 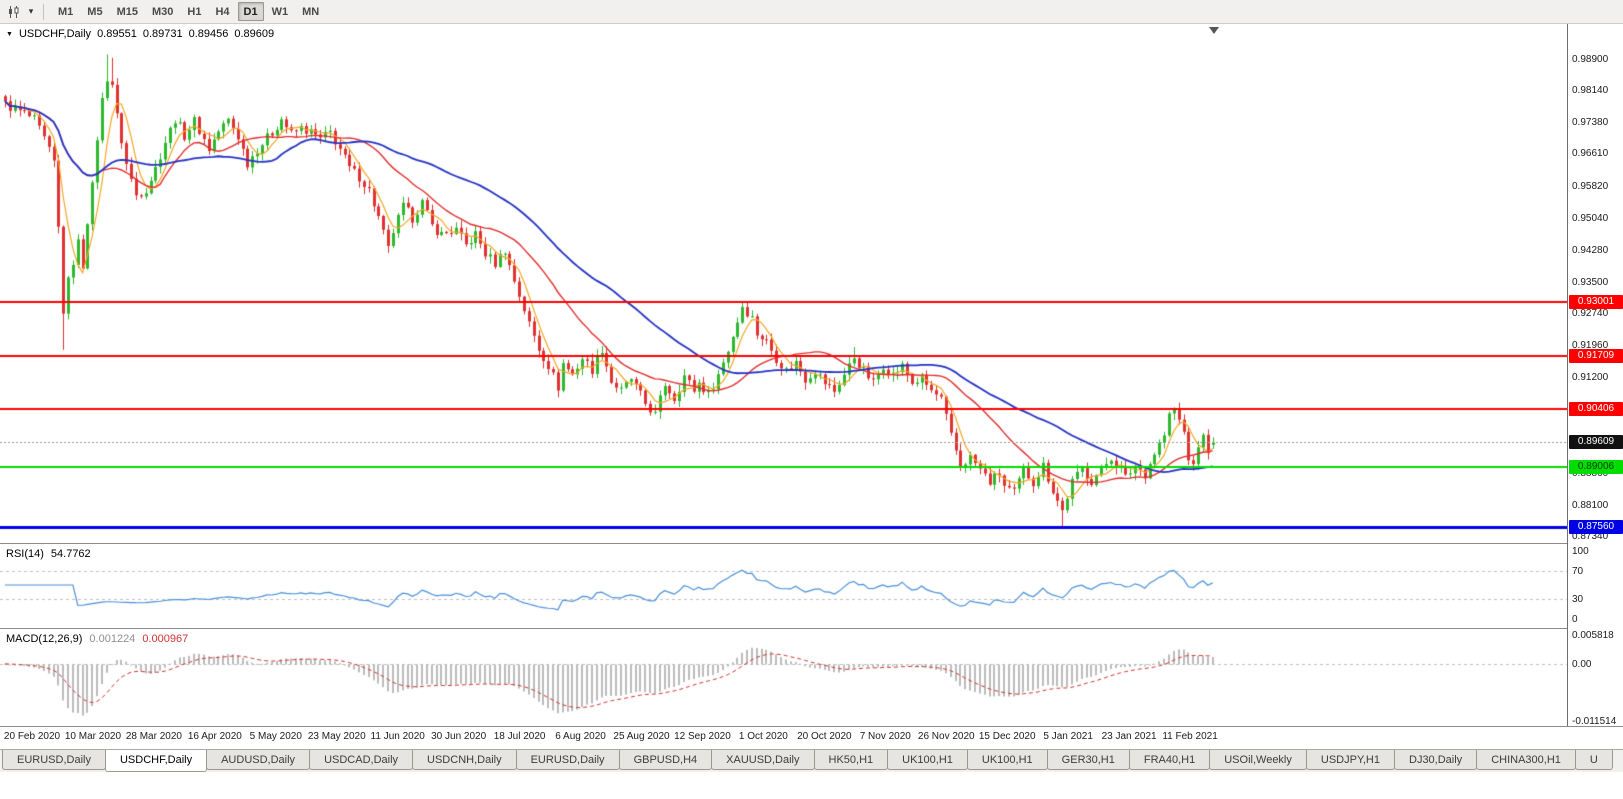 I want to click on candlestick-chart-icon, so click(x=14, y=11).